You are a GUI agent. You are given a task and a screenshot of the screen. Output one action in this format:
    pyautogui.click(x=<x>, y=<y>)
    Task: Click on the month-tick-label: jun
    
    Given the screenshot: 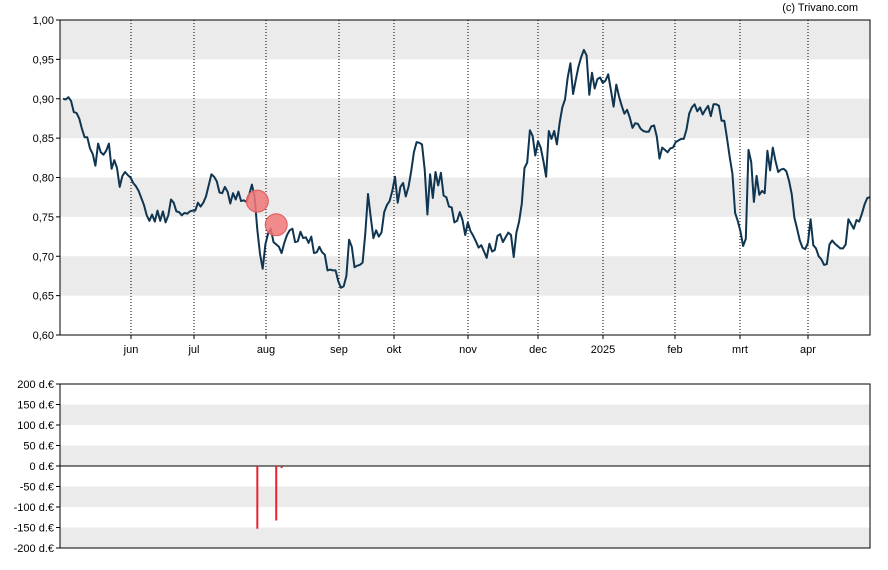 What is the action you would take?
    pyautogui.click(x=131, y=350)
    